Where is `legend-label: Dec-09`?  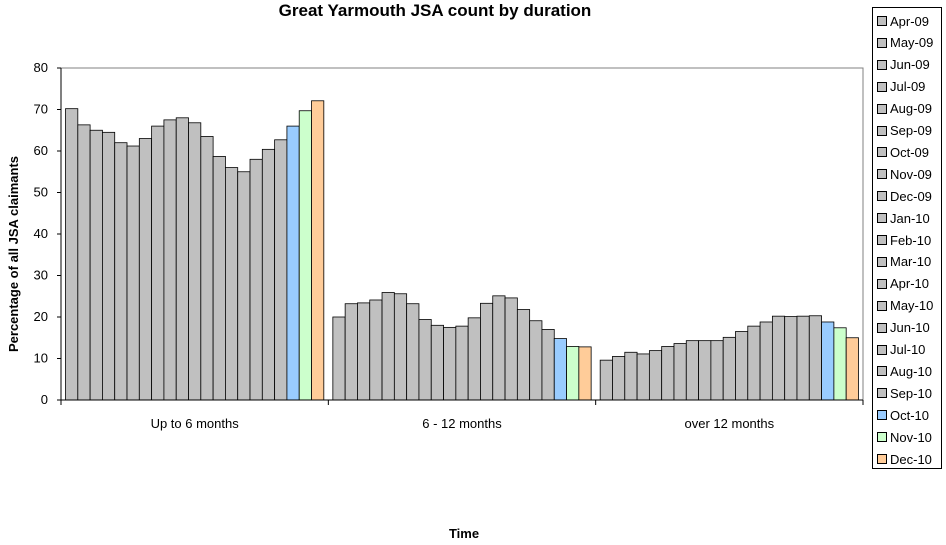 legend-label: Dec-09 is located at coordinates (911, 196).